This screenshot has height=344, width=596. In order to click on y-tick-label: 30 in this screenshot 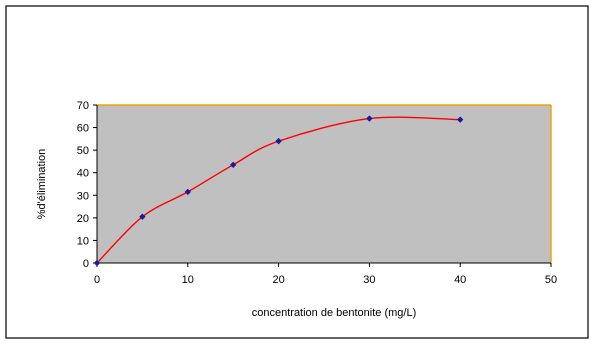, I will do `click(83, 196)`.